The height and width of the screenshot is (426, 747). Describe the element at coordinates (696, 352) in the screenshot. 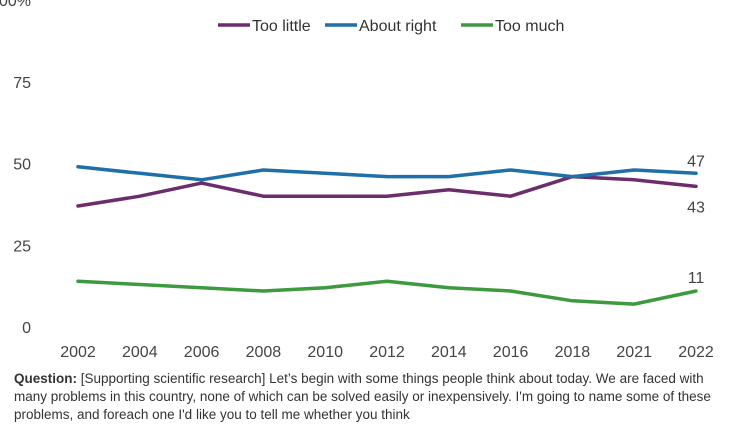

I see `x-tick-label: 2022` at that location.